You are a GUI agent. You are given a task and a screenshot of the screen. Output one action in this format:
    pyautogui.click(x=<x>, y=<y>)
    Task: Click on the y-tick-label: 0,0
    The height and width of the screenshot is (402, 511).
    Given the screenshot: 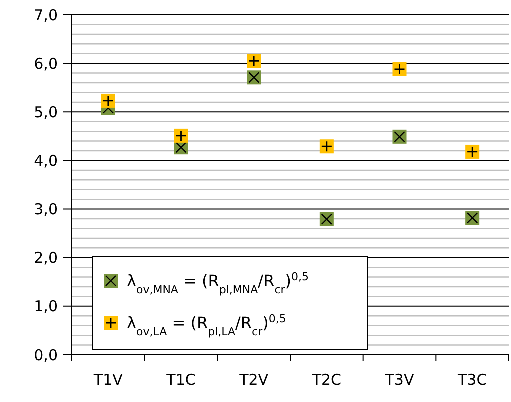 What is the action you would take?
    pyautogui.click(x=46, y=355)
    